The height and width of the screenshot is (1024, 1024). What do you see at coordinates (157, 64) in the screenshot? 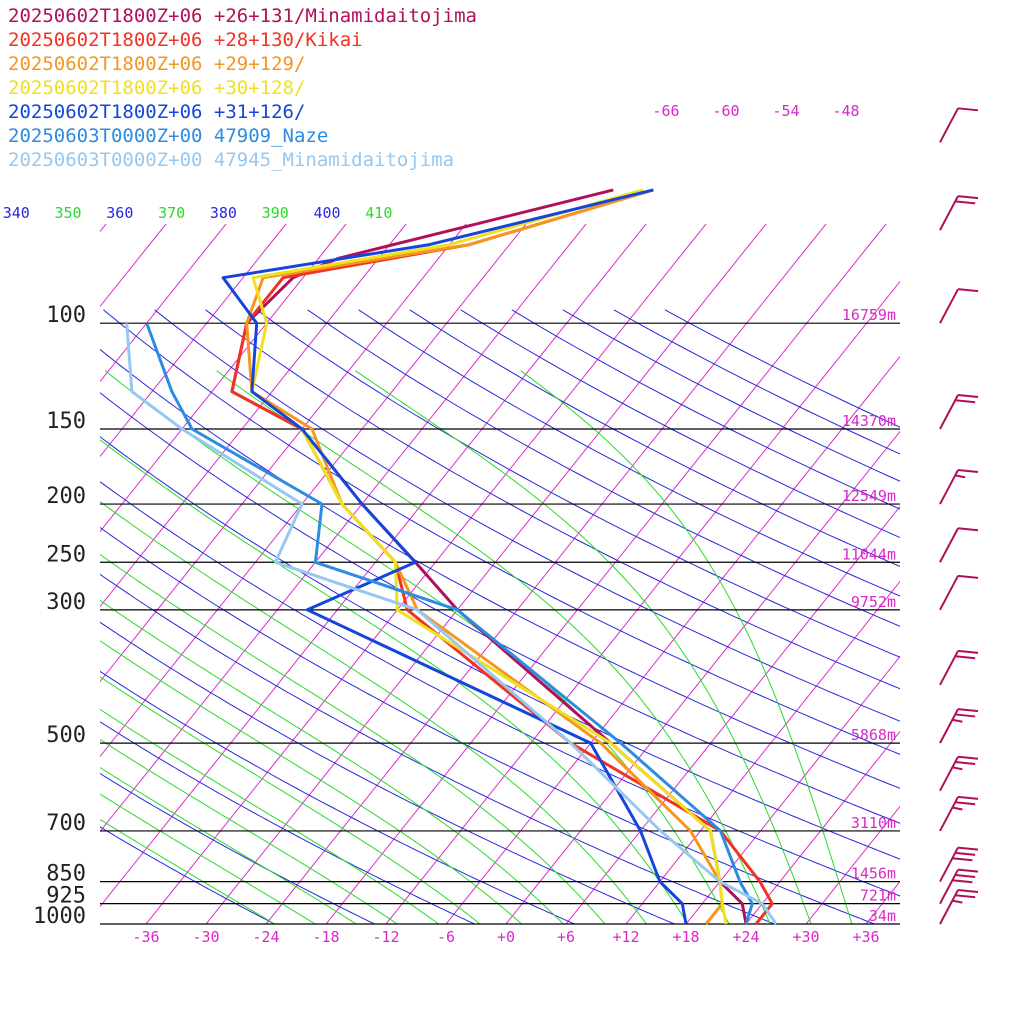
I see `legend-entry: 20250602T1800Z+06 +29+129/` at bounding box center [157, 64].